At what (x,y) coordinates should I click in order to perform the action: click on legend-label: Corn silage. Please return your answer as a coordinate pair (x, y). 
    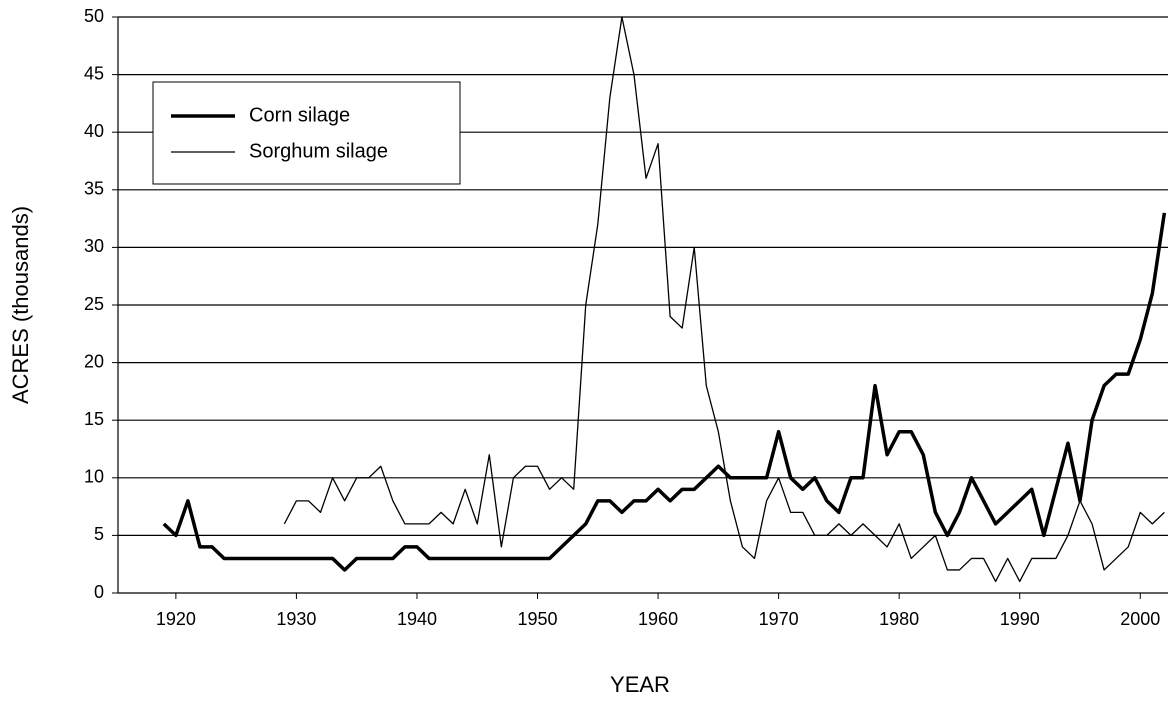
    Looking at the image, I should click on (299, 115).